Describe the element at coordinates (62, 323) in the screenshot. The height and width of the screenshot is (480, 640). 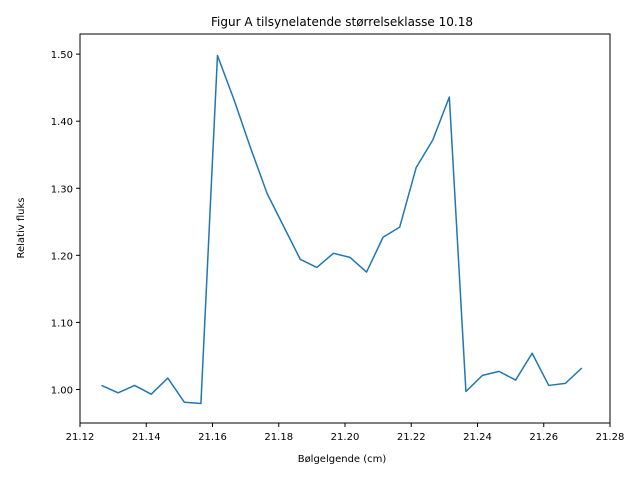
I see `y-tick-label: 1.10` at that location.